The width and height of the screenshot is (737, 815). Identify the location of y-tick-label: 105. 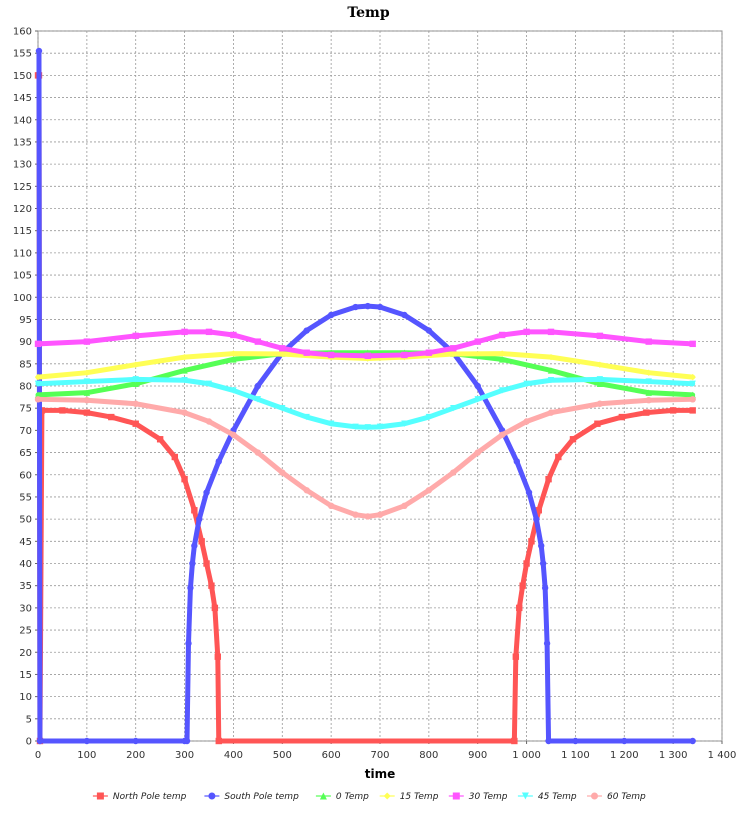
(22, 276).